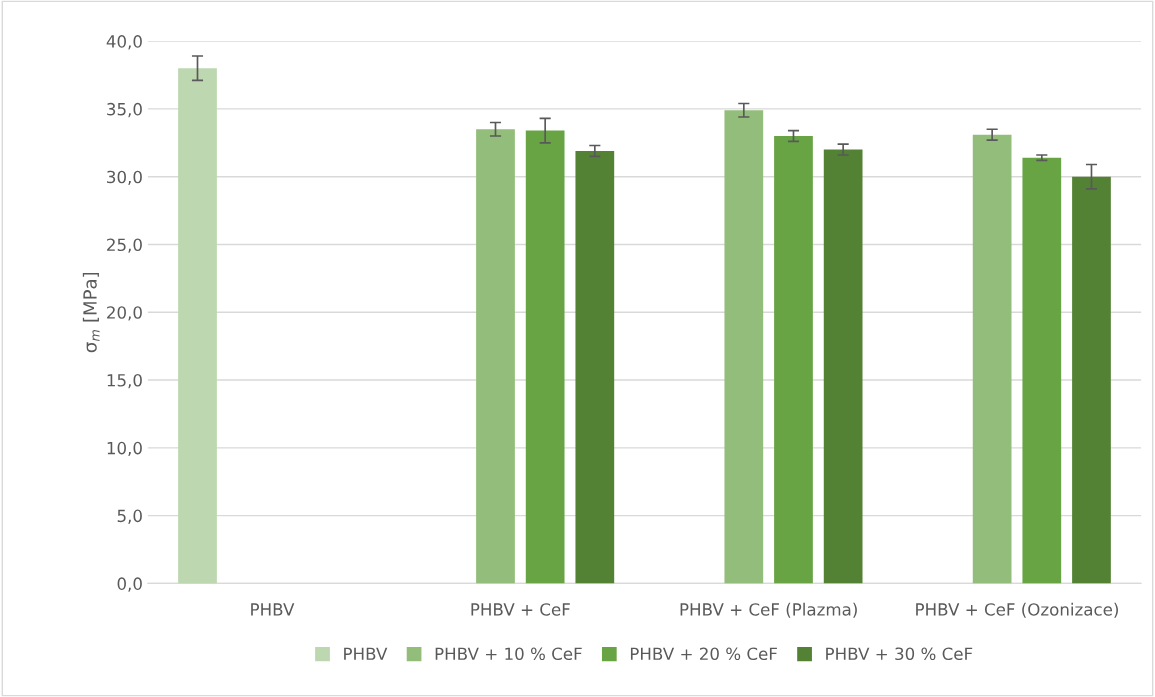 This screenshot has height=697, width=1155. I want to click on y-tick-label: 10,0, so click(124, 449).